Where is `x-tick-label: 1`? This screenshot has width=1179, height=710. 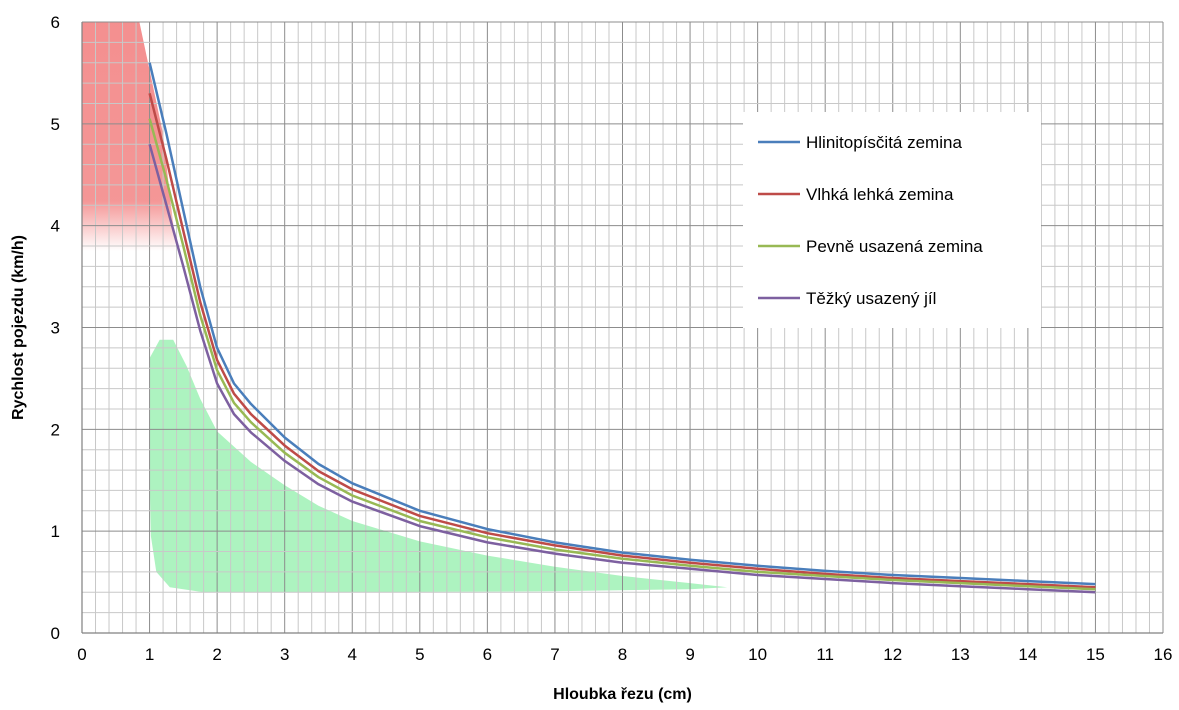
x-tick-label: 1 is located at coordinates (149, 654).